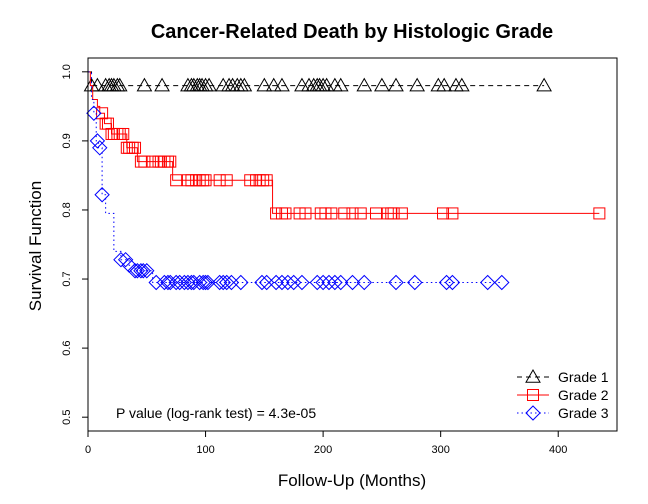 This screenshot has height=504, width=648. Describe the element at coordinates (67, 417) in the screenshot. I see `y-tick-label: 0.5` at that location.